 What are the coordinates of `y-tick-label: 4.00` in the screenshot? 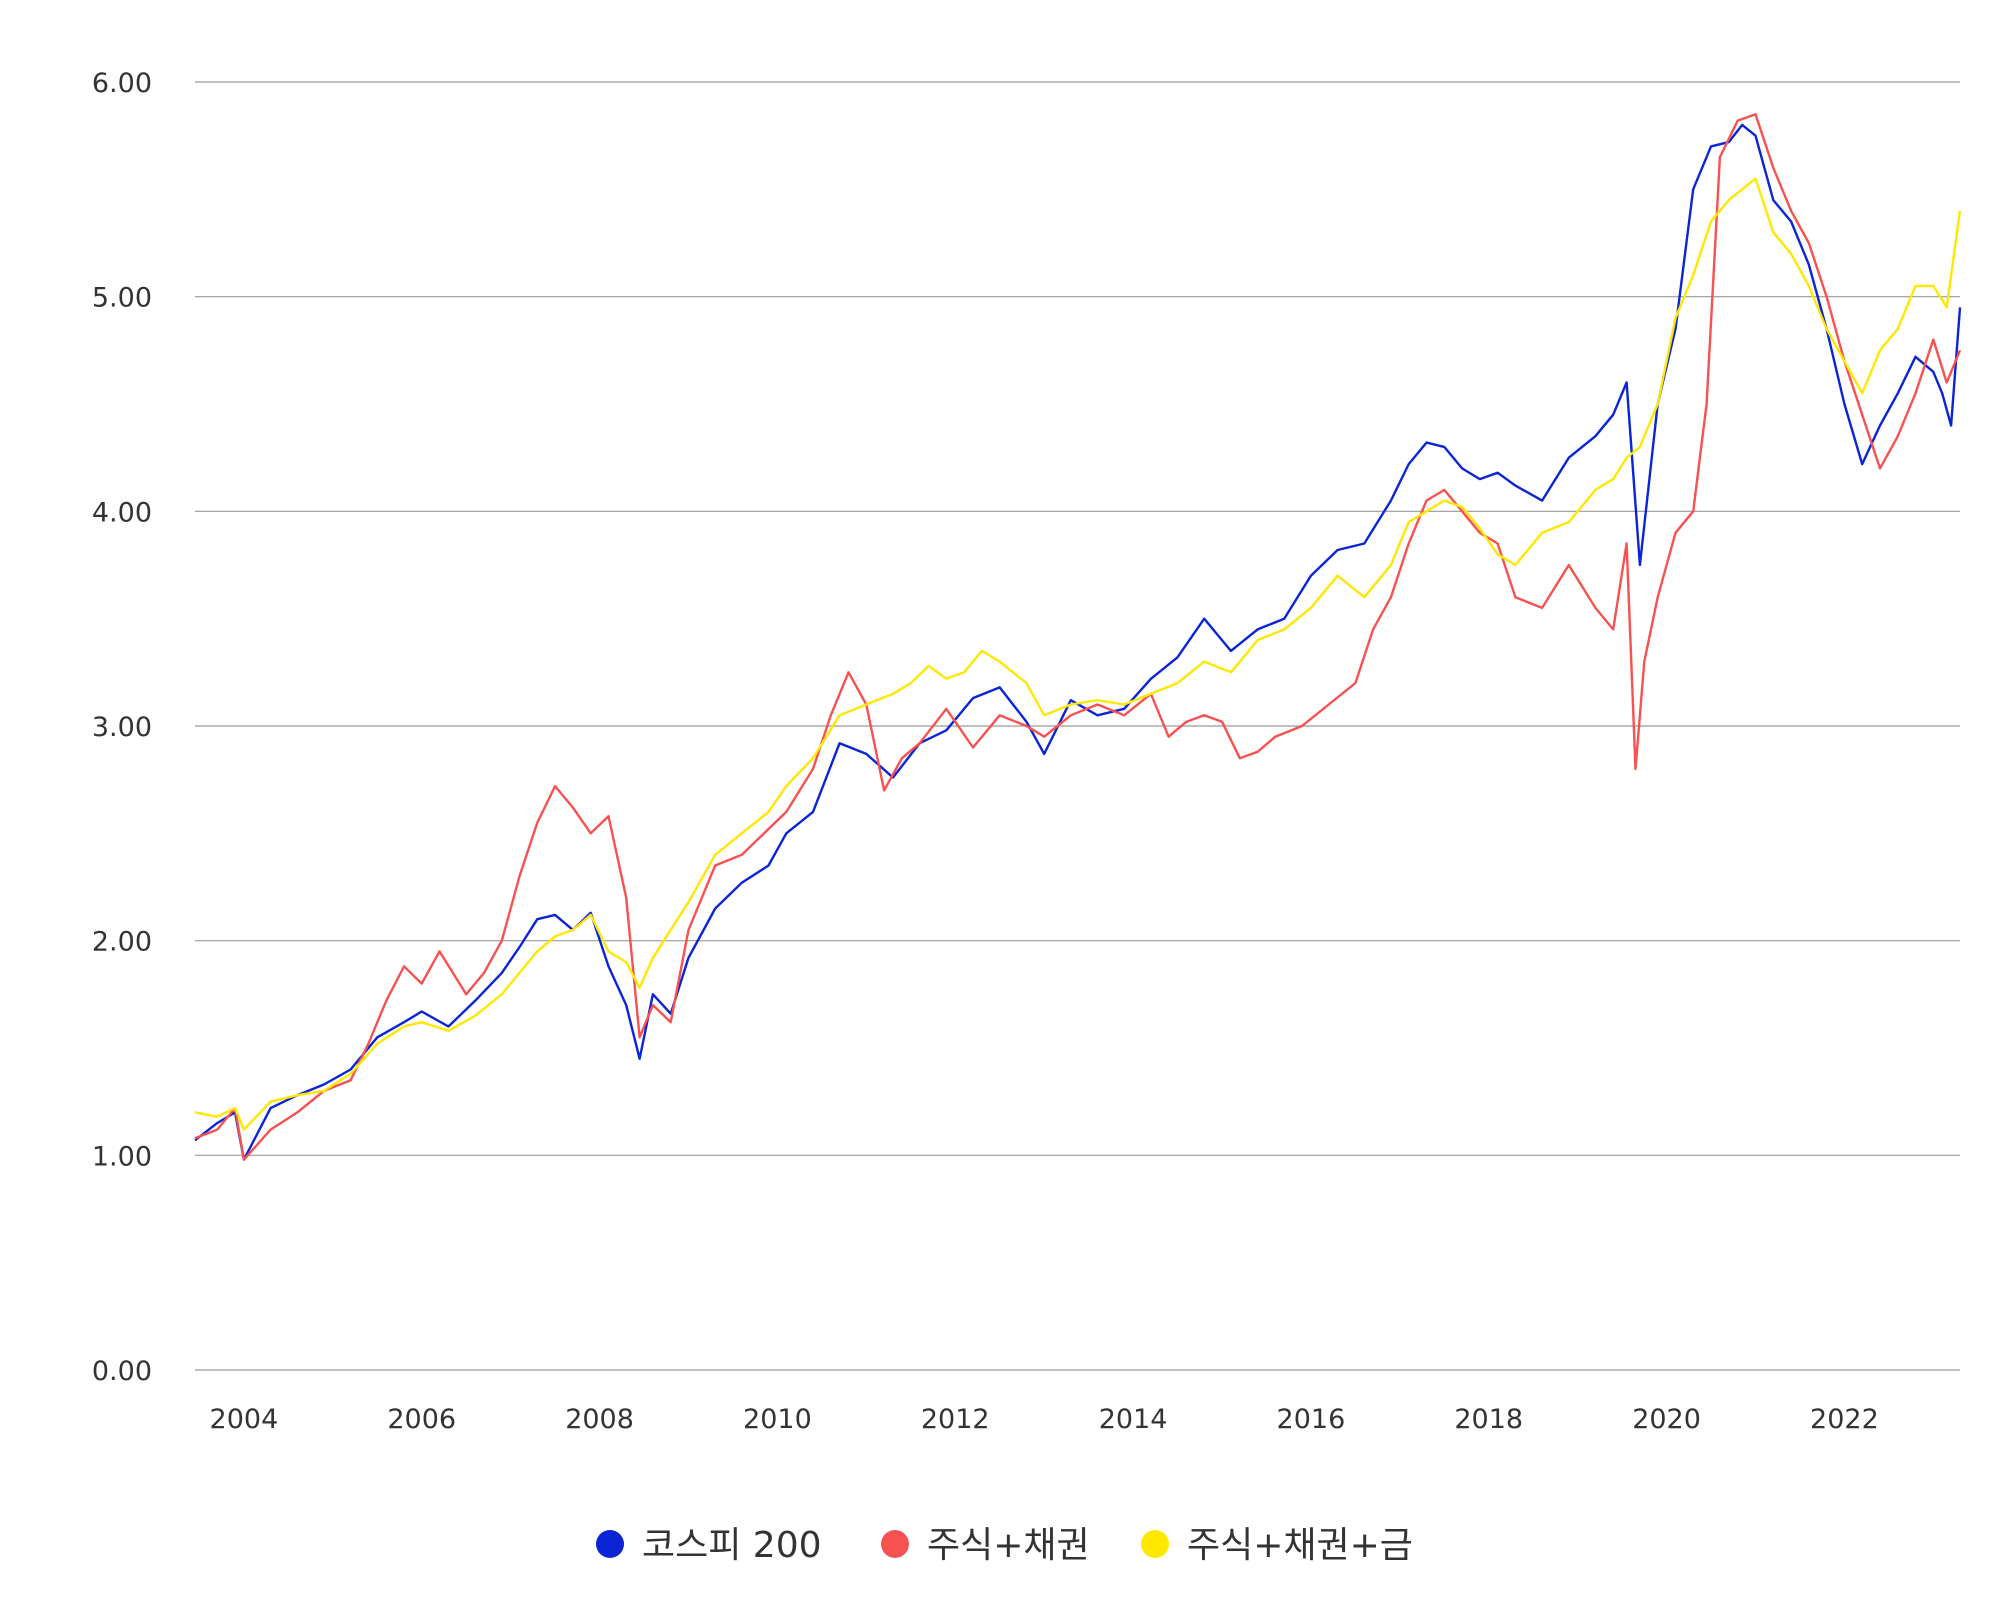 It's located at (122, 512).